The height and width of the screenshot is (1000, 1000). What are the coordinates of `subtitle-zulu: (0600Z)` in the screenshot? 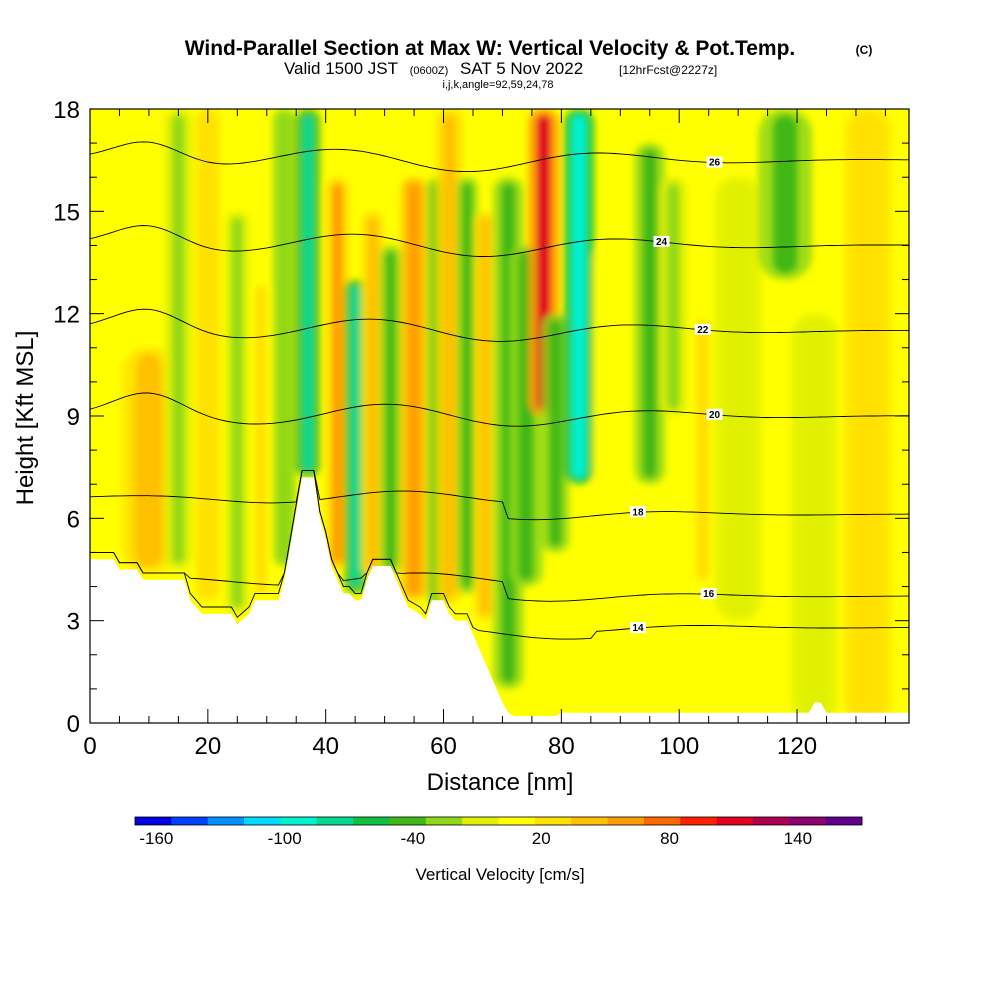 It's located at (429, 71).